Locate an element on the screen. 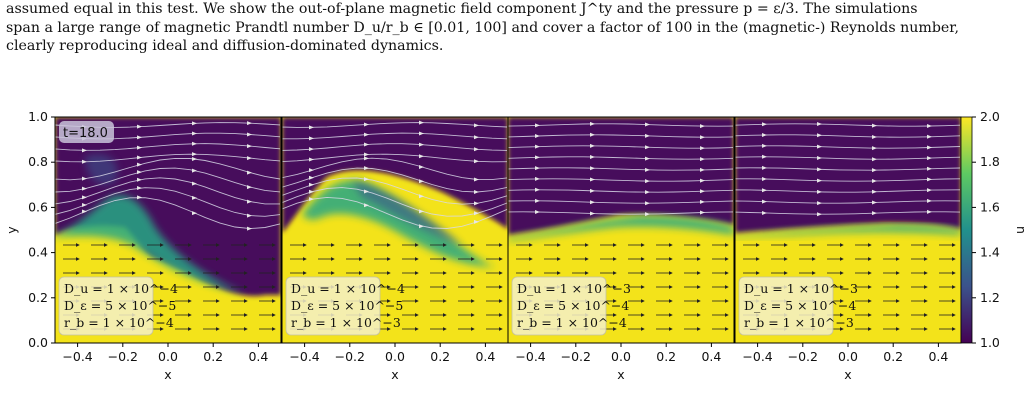  colorbar-tick-label: 1.2 is located at coordinates (990, 297).